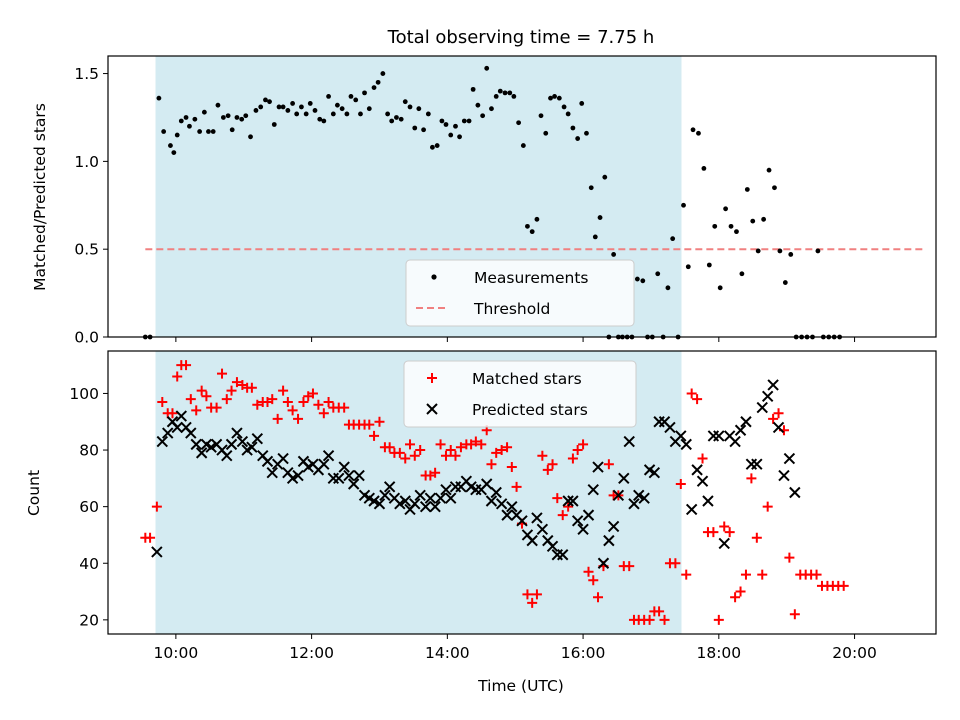 The image size is (960, 720). What do you see at coordinates (89, 564) in the screenshot?
I see `y-tick-label: 40` at bounding box center [89, 564].